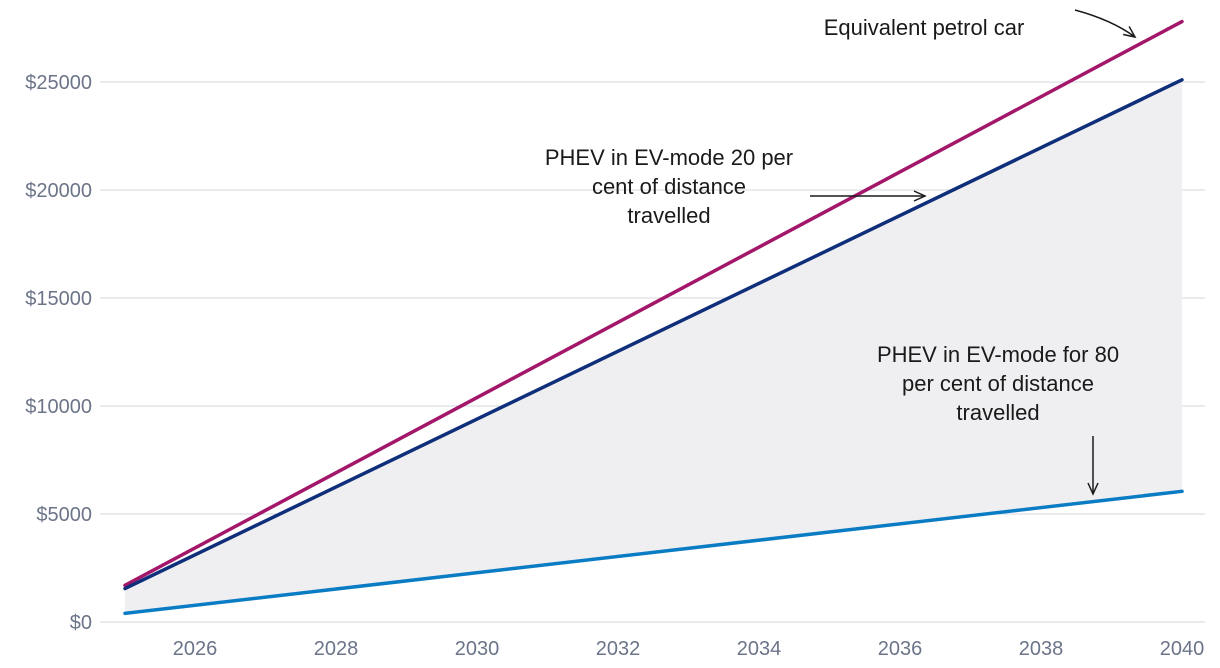  Describe the element at coordinates (998, 383) in the screenshot. I see `annotation-phev80-line2: per cent of distance` at that location.